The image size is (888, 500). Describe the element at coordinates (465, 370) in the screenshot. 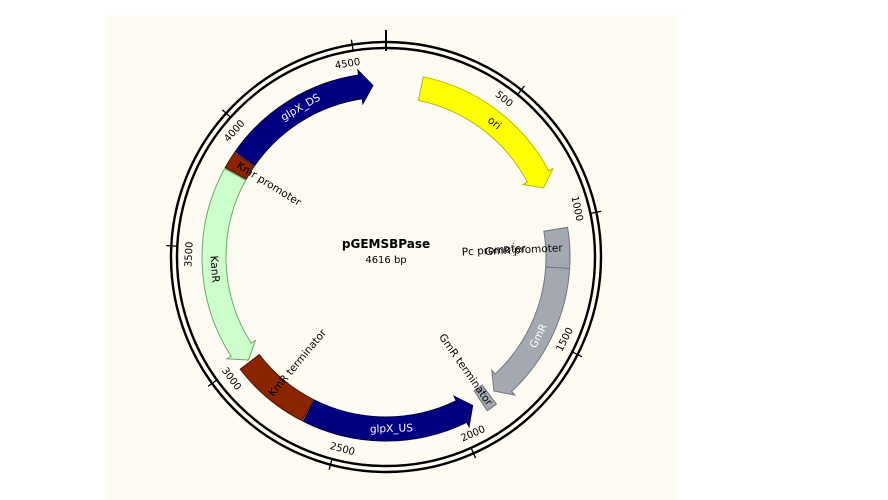

I see `label-gmr-terminator: GmR terminator` at that location.